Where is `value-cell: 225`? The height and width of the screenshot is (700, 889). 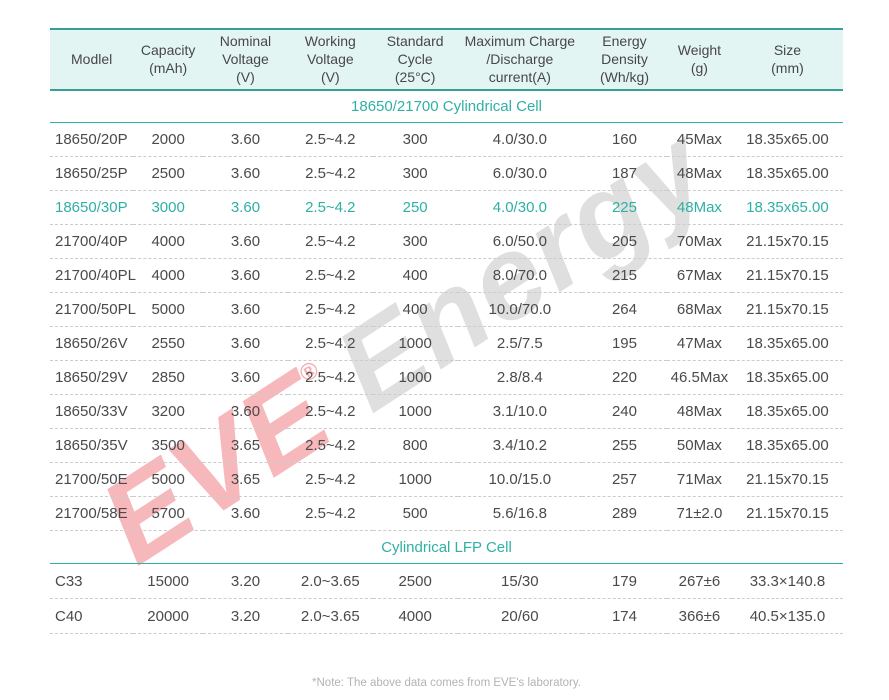 value-cell: 225 is located at coordinates (624, 208).